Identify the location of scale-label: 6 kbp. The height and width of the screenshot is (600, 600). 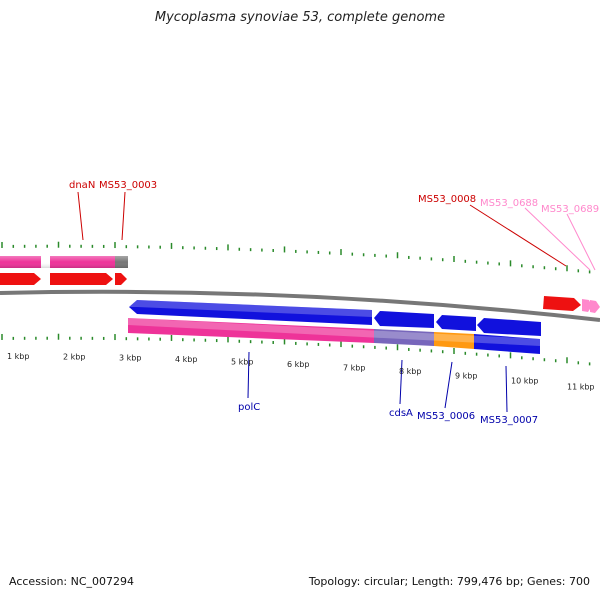
(298, 364).